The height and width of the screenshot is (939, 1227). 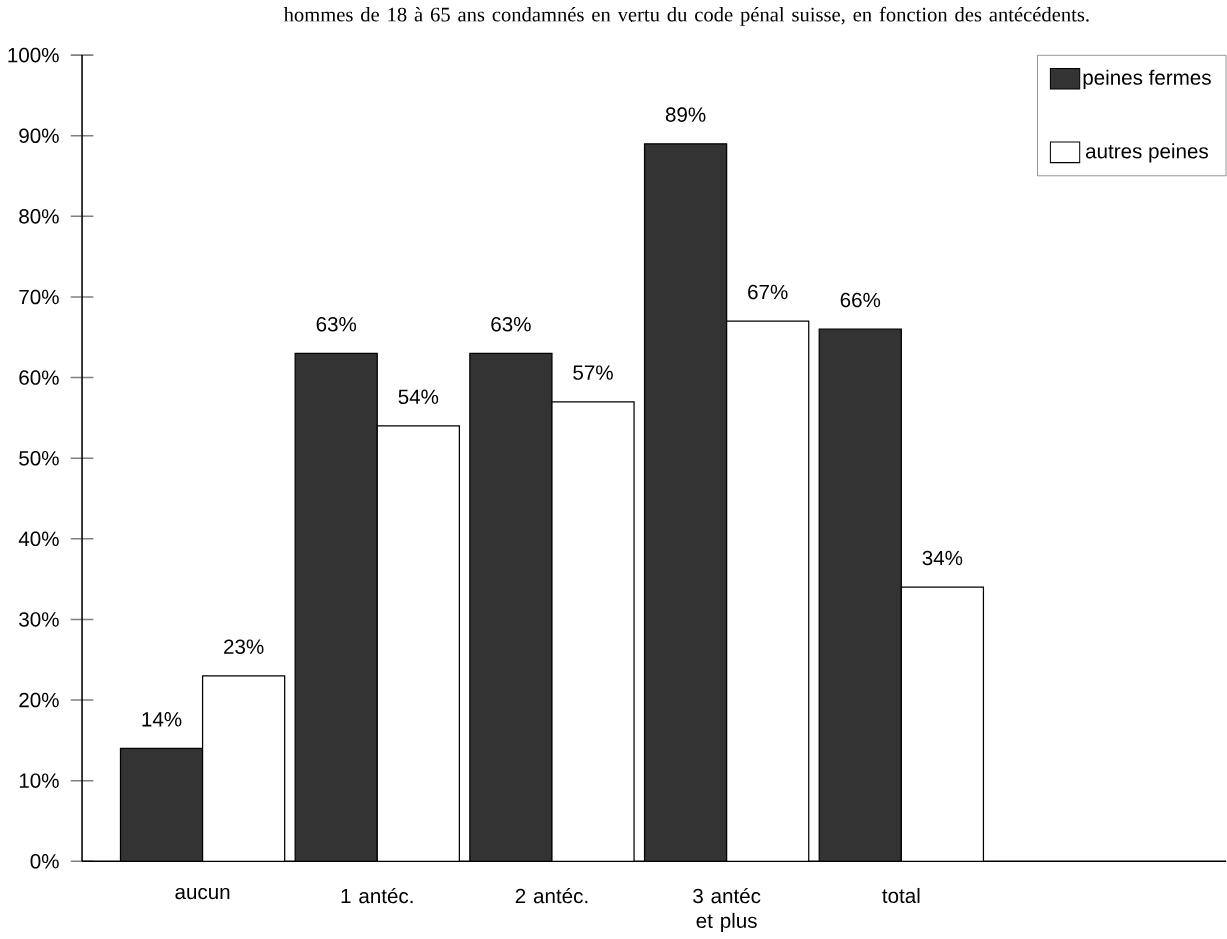 I want to click on legend-label: autres peines, so click(x=1146, y=153).